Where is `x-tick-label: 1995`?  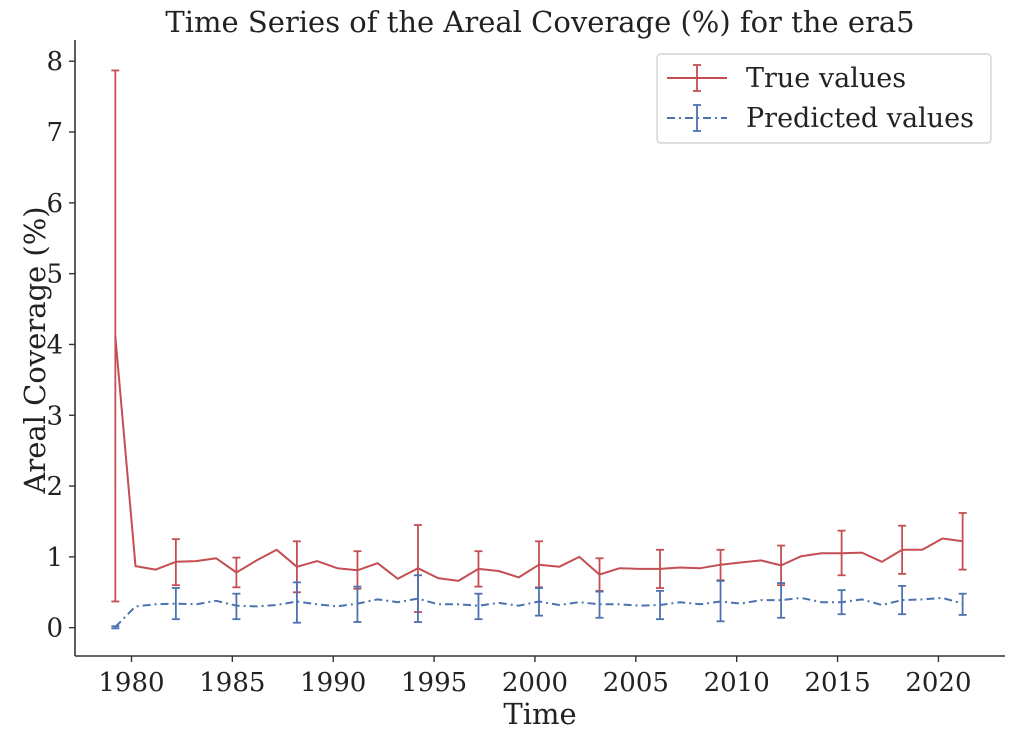
x-tick-label: 1995 is located at coordinates (434, 683).